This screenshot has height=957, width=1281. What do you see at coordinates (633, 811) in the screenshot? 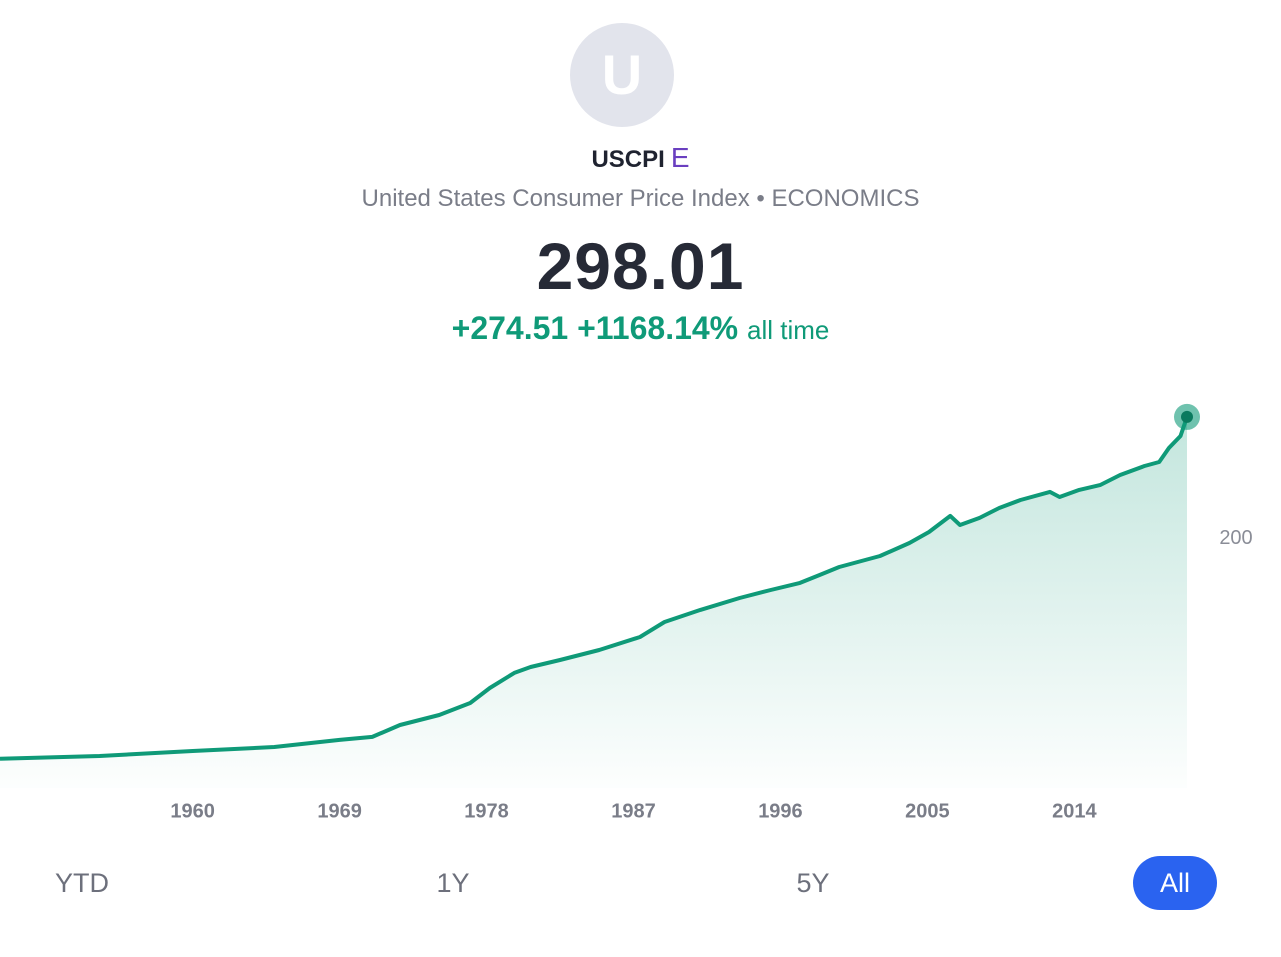
I see `x-tick-label: 1987` at bounding box center [633, 811].